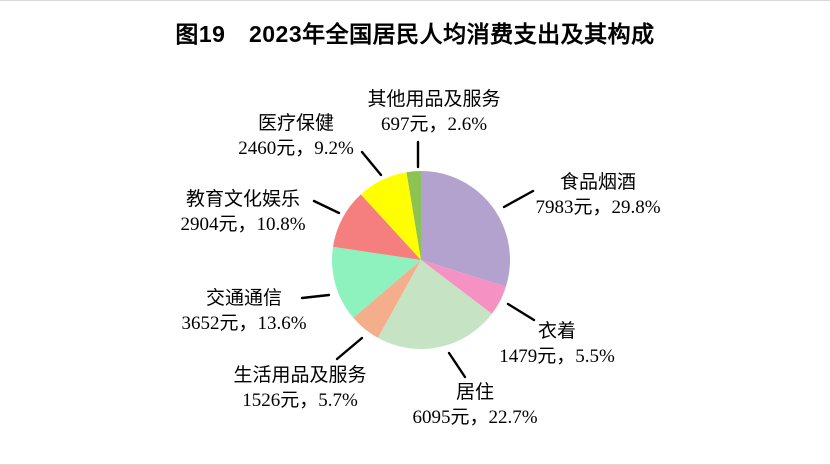 The width and height of the screenshot is (830, 465). What do you see at coordinates (387, 299) in the screenshot?
I see `pie-slice-household-goods-services` at bounding box center [387, 299].